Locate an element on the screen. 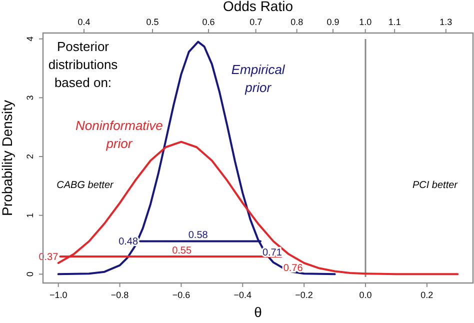 This screenshot has height=323, width=474. series-label: Empirical prior is located at coordinates (258, 78).